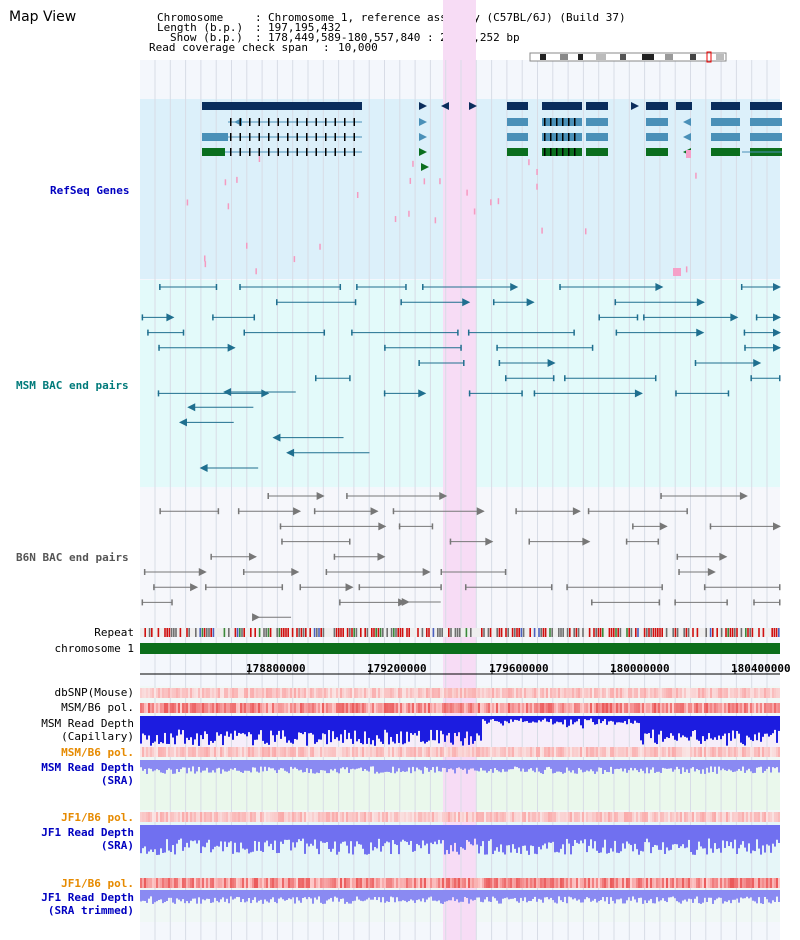 The height and width of the screenshot is (940, 800). What do you see at coordinates (203, 468) in the screenshot?
I see `bac-end-arrow` at bounding box center [203, 468].